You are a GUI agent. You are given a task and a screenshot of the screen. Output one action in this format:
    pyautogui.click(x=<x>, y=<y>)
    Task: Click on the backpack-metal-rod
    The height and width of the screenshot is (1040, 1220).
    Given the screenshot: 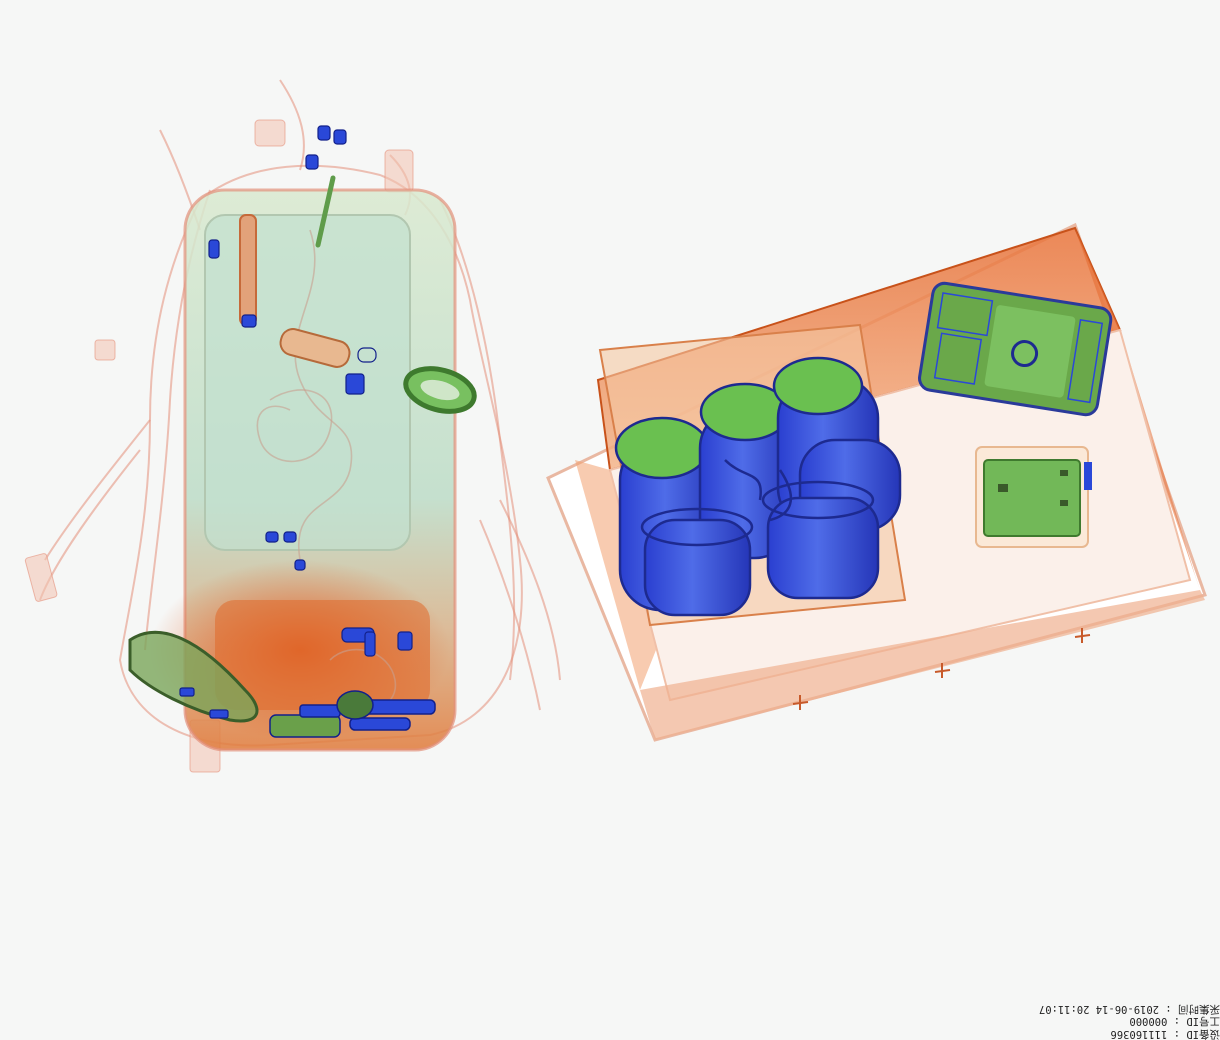 What is the action you would take?
    pyautogui.click(x=325, y=211)
    